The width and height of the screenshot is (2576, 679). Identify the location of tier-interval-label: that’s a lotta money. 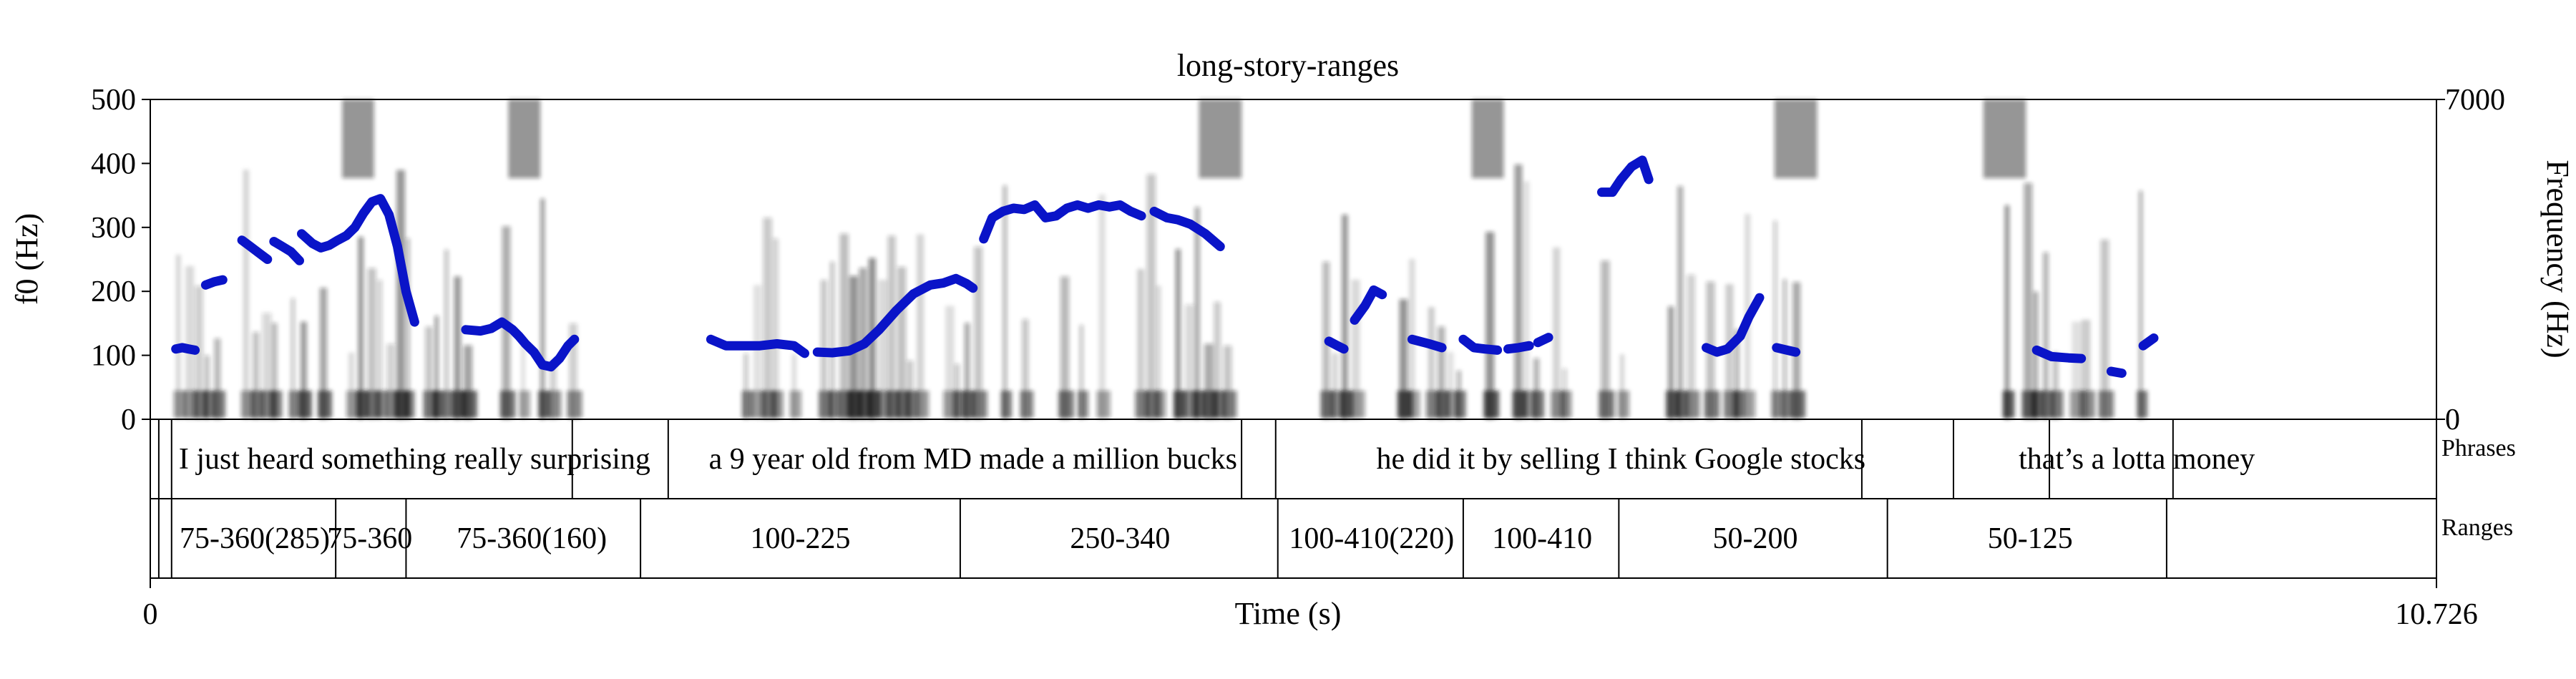
(2137, 459).